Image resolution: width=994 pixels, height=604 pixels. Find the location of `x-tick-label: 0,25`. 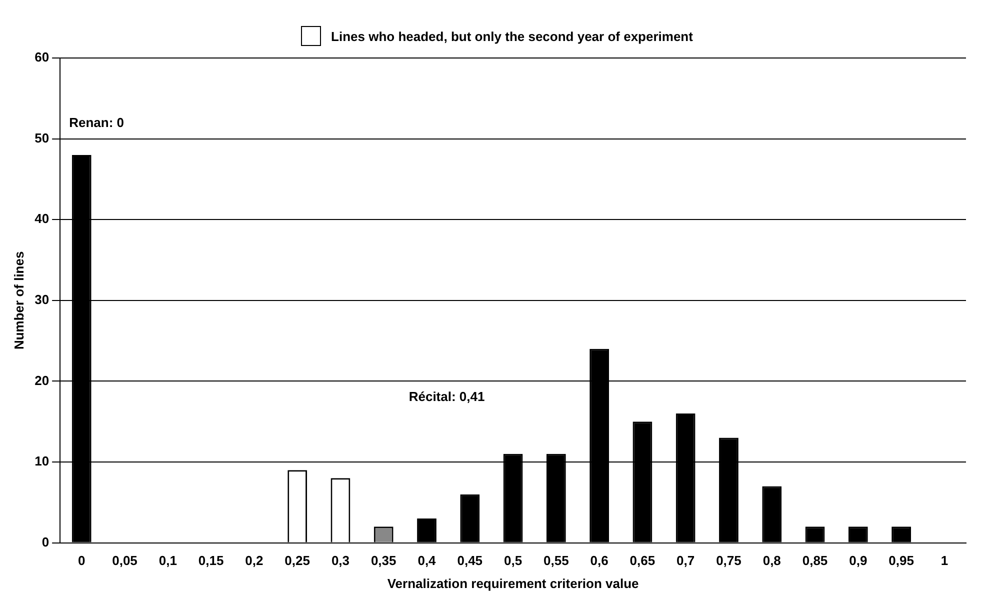

x-tick-label: 0,25 is located at coordinates (297, 560).